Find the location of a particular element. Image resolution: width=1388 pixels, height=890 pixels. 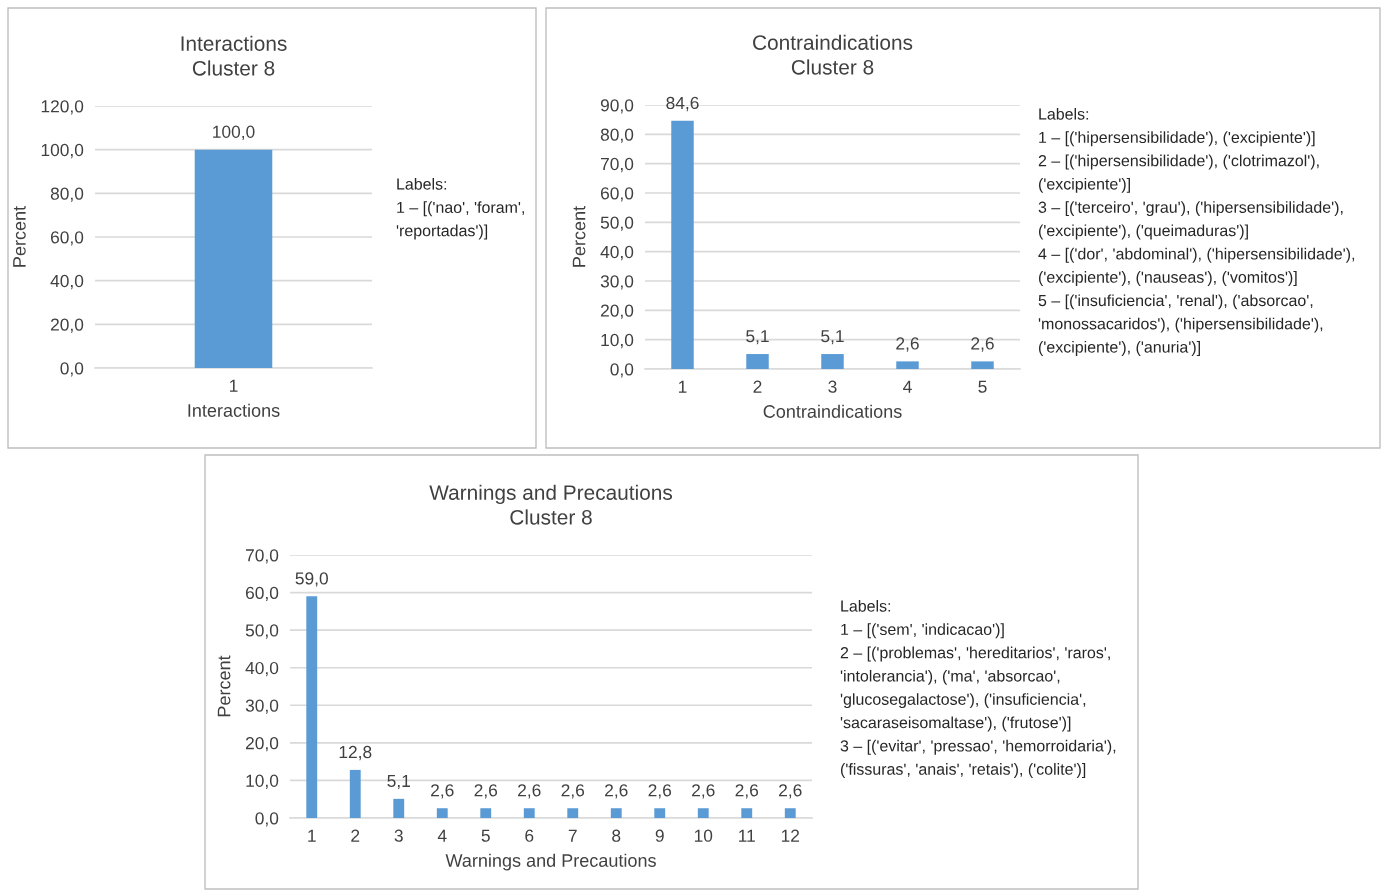

chart-title: Interactions Cluster 8 is located at coordinates (234, 55).